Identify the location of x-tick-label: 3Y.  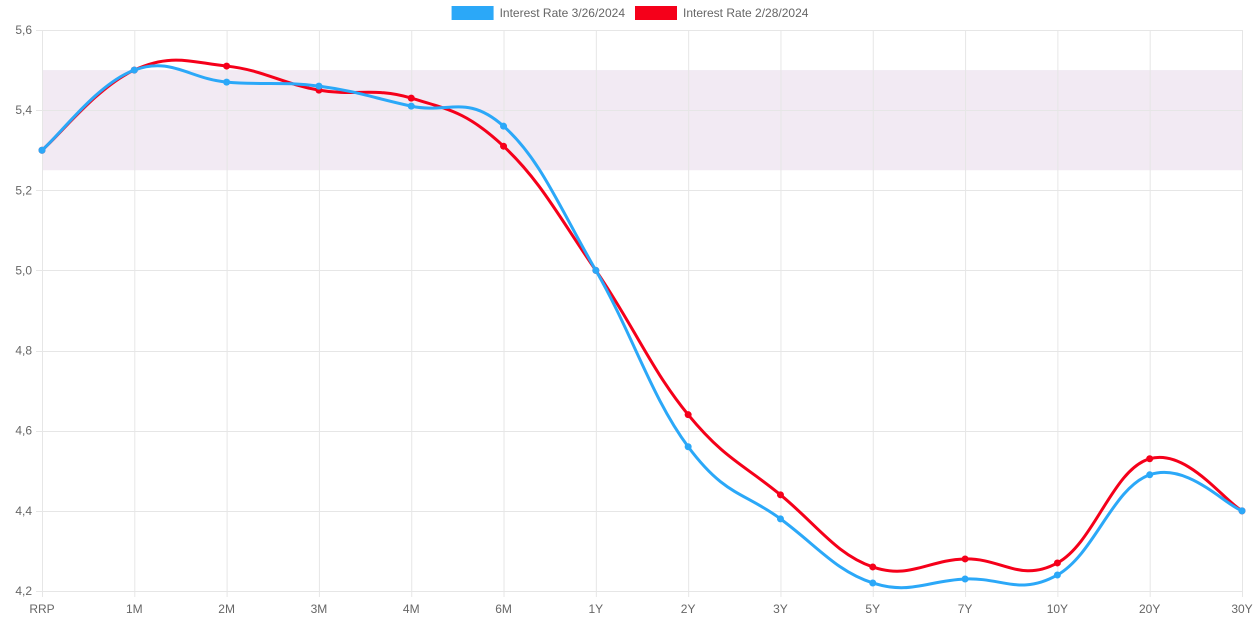
(780, 609).